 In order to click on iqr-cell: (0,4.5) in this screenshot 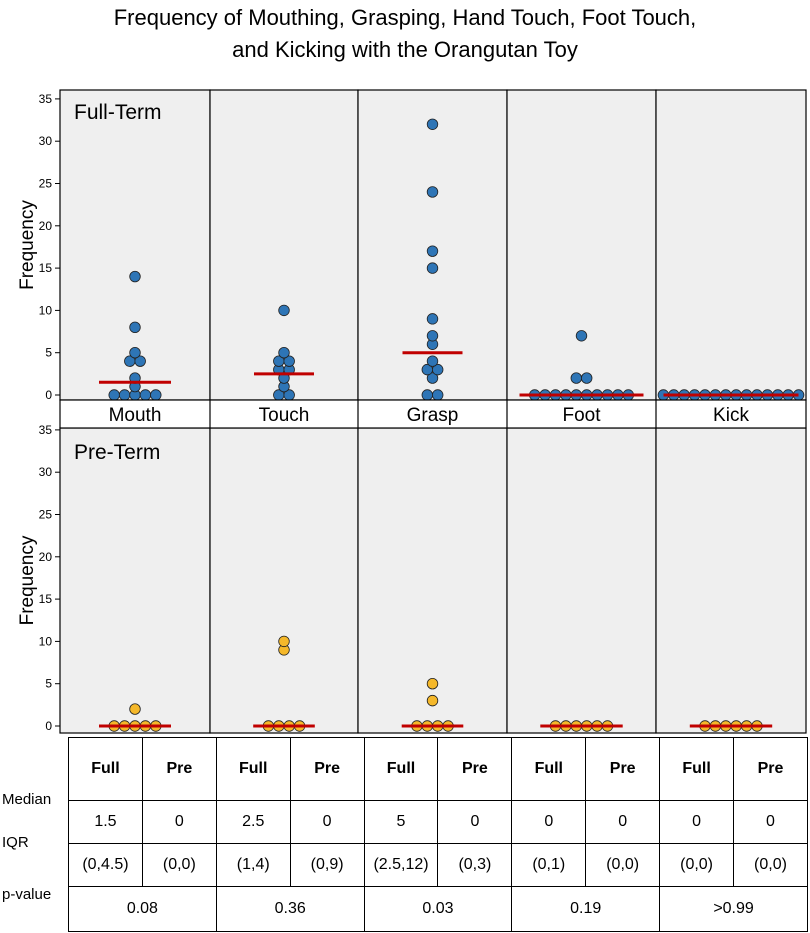, I will do `click(105, 865)`.